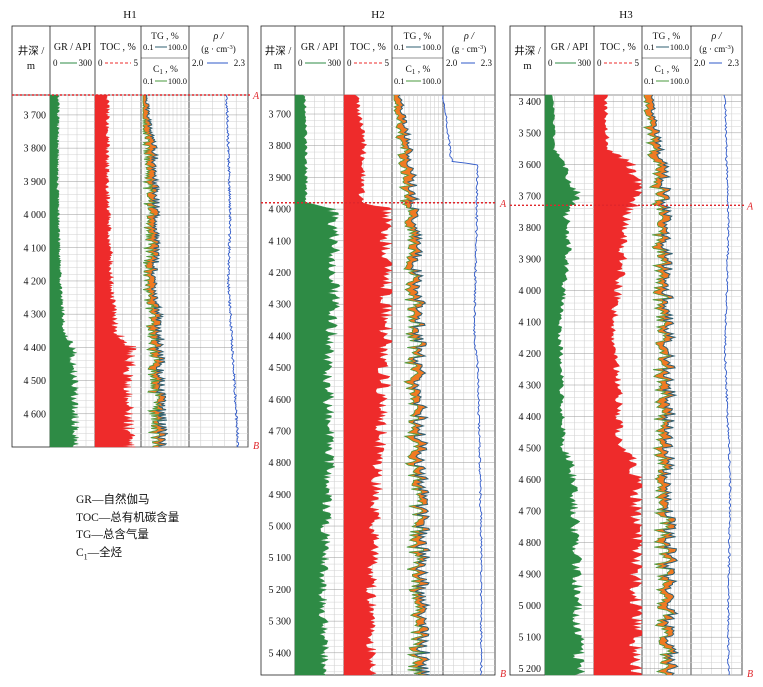  What do you see at coordinates (35, 348) in the screenshot?
I see `depth-tick-label: 4 400` at bounding box center [35, 348].